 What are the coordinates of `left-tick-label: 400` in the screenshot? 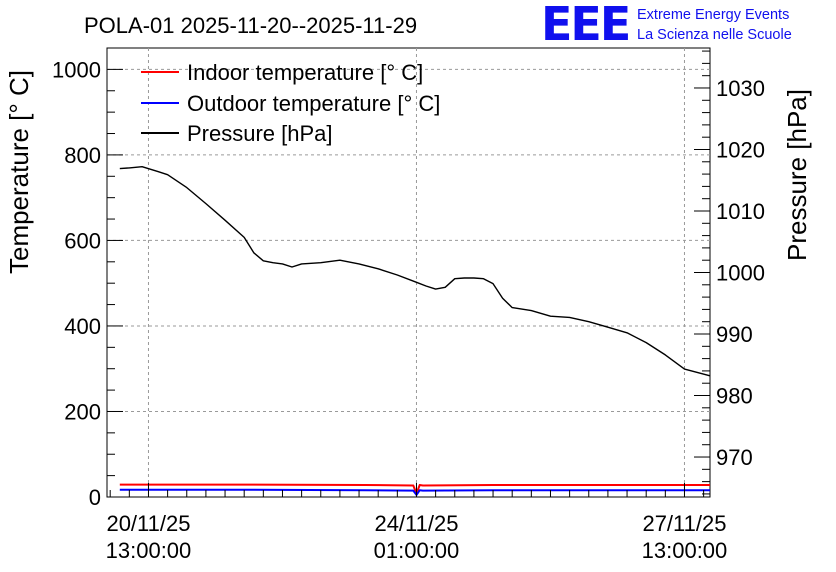 It's located at (82, 326).